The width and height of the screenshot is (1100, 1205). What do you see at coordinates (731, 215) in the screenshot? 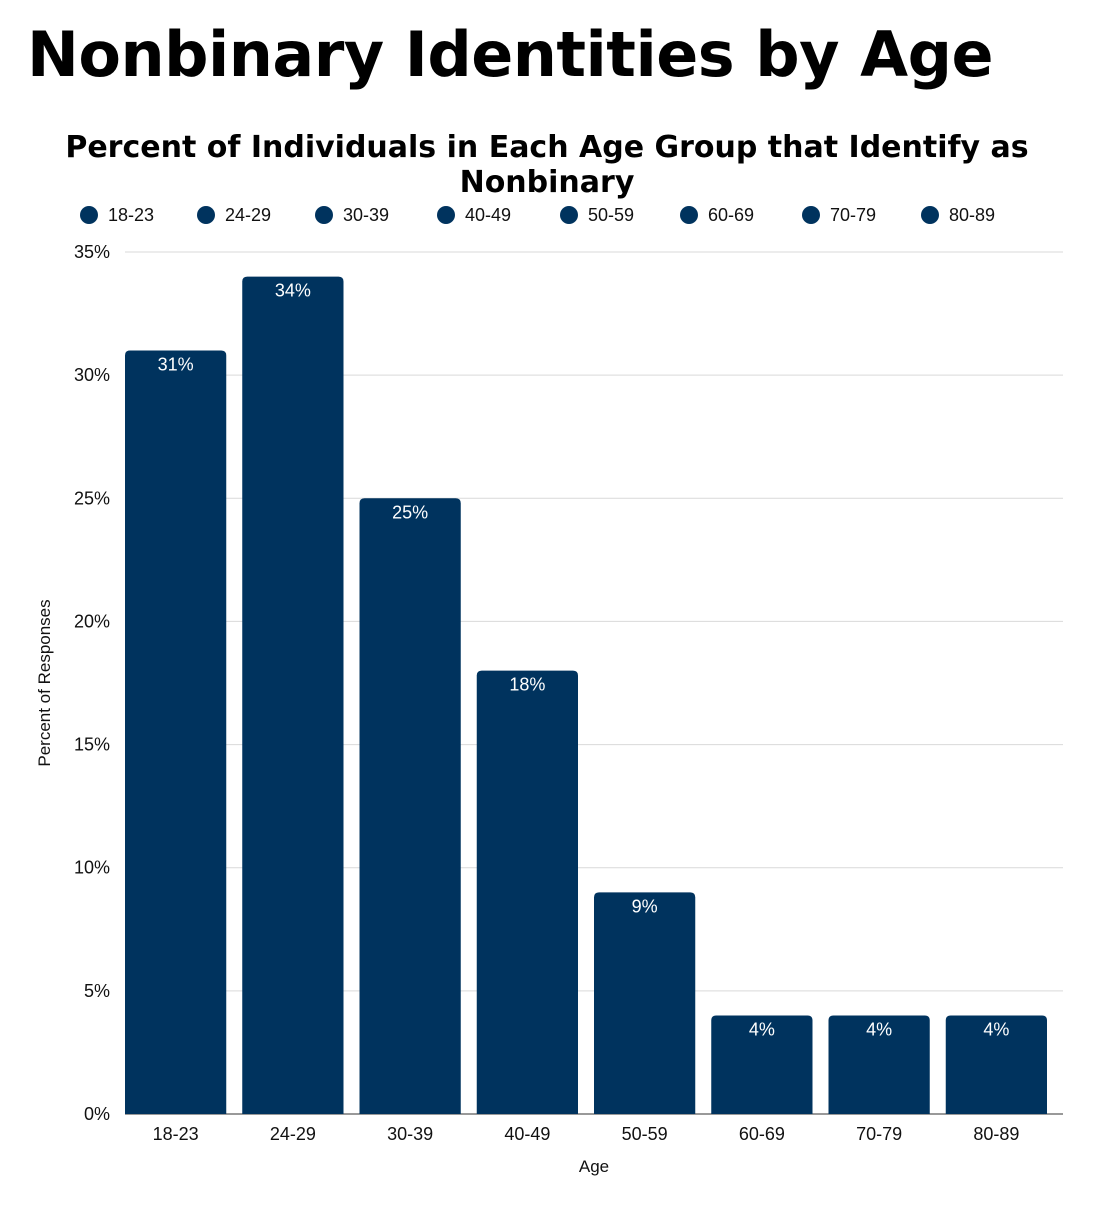
I see `legend-label: 60-69` at bounding box center [731, 215].